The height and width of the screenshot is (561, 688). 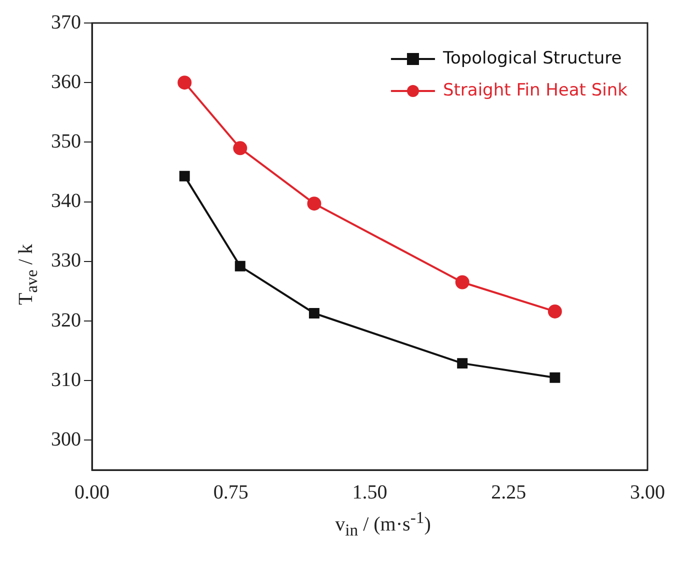 I want to click on x-tick-label: 0.00, so click(x=92, y=492).